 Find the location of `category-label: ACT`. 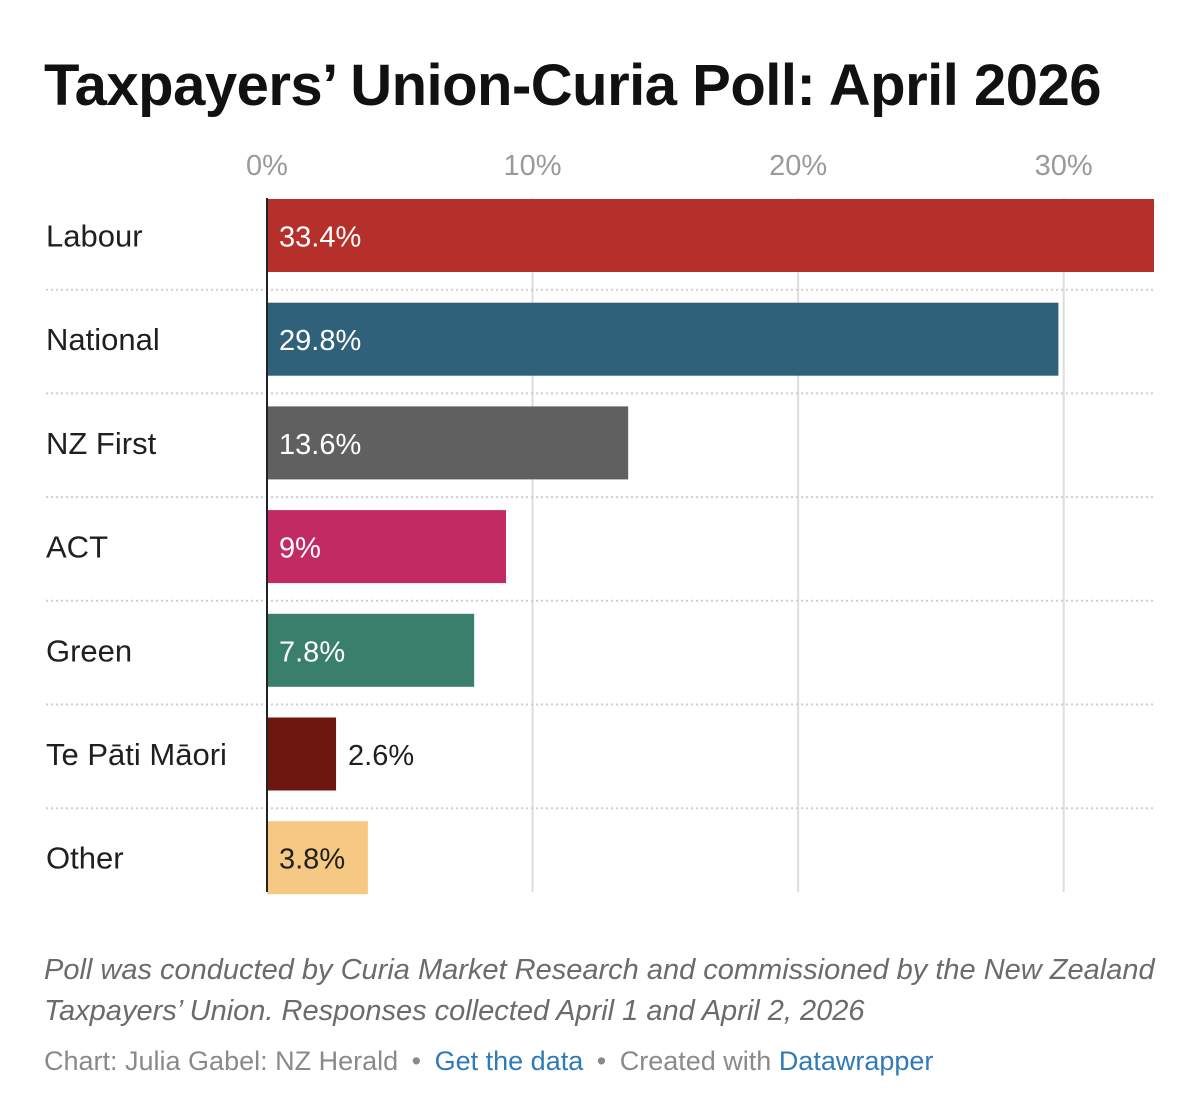

category-label: ACT is located at coordinates (77, 547).